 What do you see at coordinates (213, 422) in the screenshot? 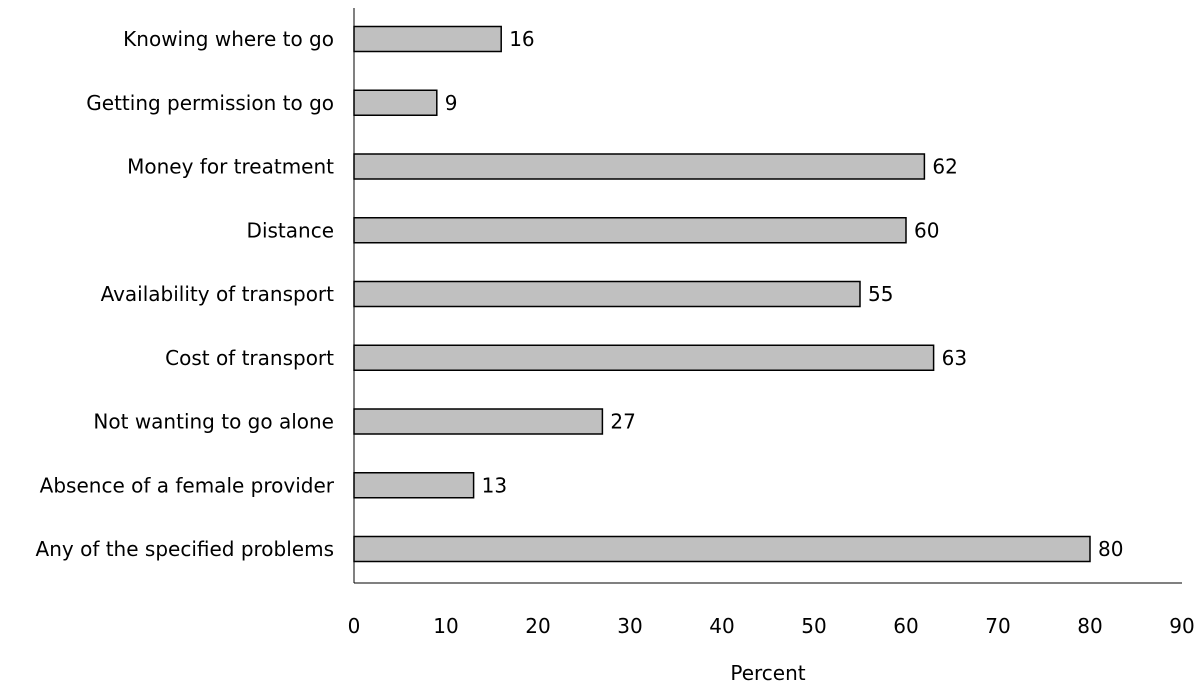
I see `category-label: Not wanting to go alone` at bounding box center [213, 422].